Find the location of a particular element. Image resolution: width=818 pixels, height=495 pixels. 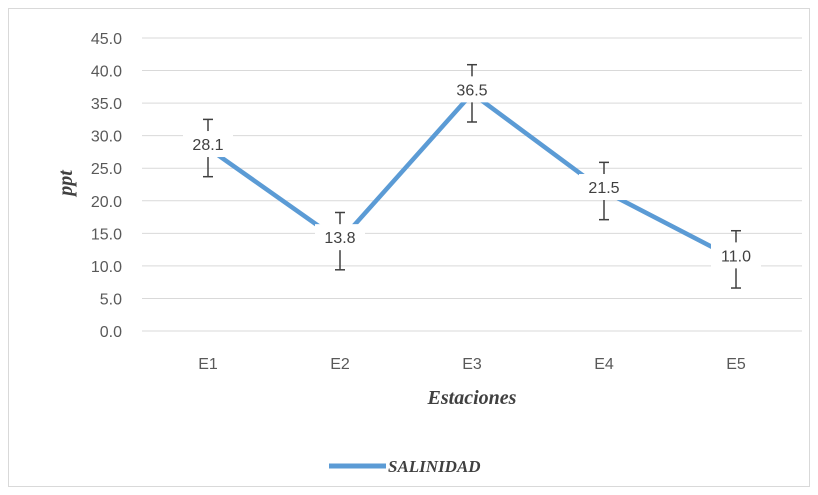

y-tick-label: 45.0 is located at coordinates (106, 39).